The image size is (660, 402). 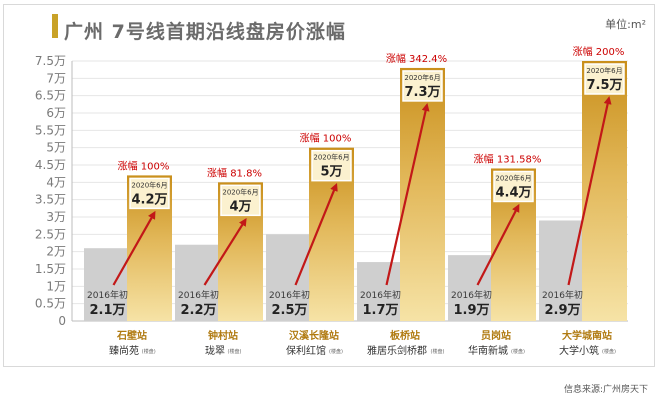 What do you see at coordinates (562, 310) in the screenshot?
I see `base-value-label: 2.9万` at bounding box center [562, 310].